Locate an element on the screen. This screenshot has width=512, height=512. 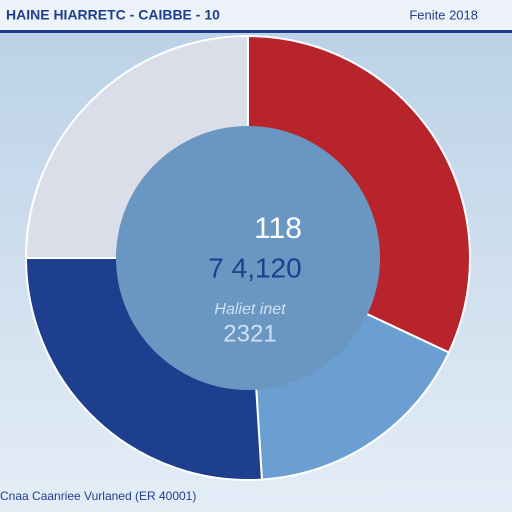
center-value: 2321 is located at coordinates (249, 333).